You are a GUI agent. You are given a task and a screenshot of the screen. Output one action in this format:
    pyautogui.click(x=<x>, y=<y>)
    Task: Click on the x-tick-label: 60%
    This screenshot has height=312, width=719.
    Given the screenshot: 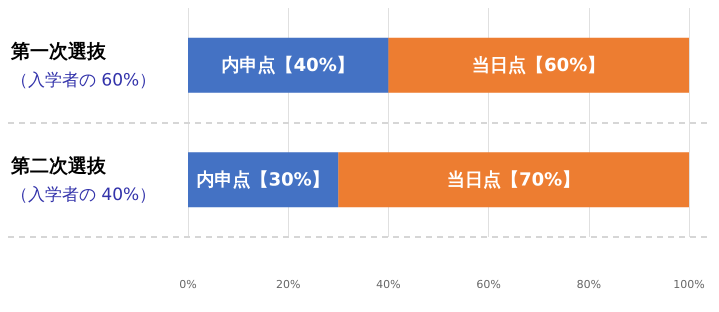 What is the action you would take?
    pyautogui.click(x=488, y=284)
    